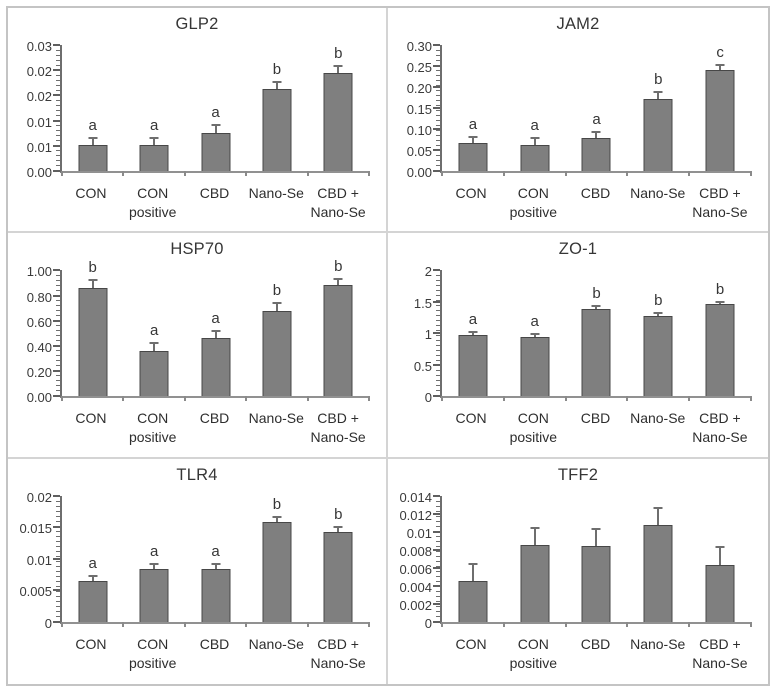 The width and height of the screenshot is (776, 692). Describe the element at coordinates (216, 151) in the screenshot. I see `bar-glp2-cbd` at that location.